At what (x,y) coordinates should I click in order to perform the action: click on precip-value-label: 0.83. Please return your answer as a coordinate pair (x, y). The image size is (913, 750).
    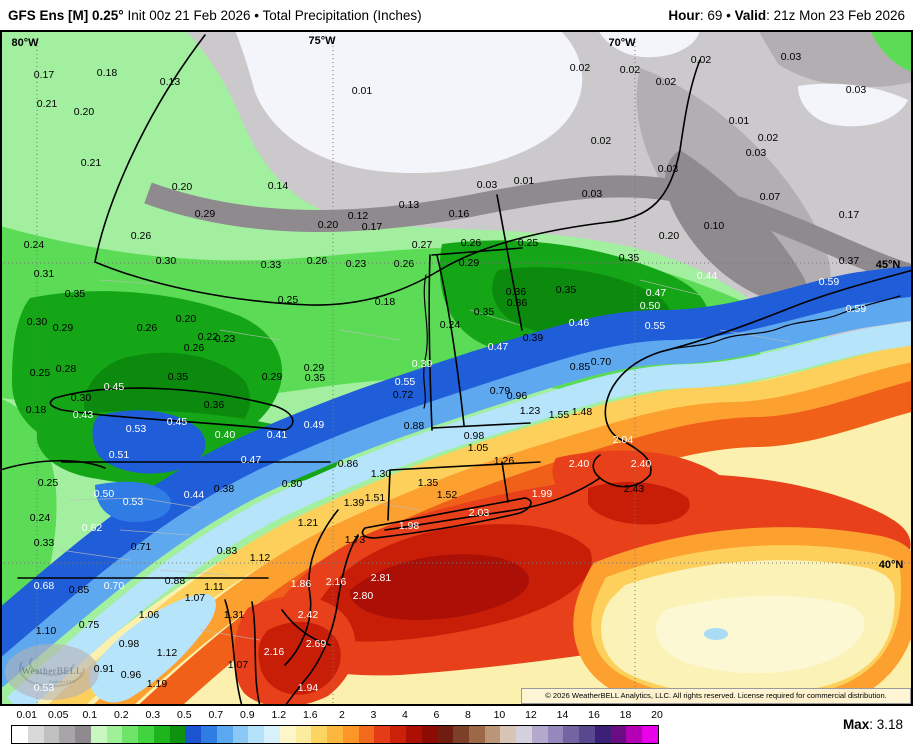
    Looking at the image, I should click on (227, 550).